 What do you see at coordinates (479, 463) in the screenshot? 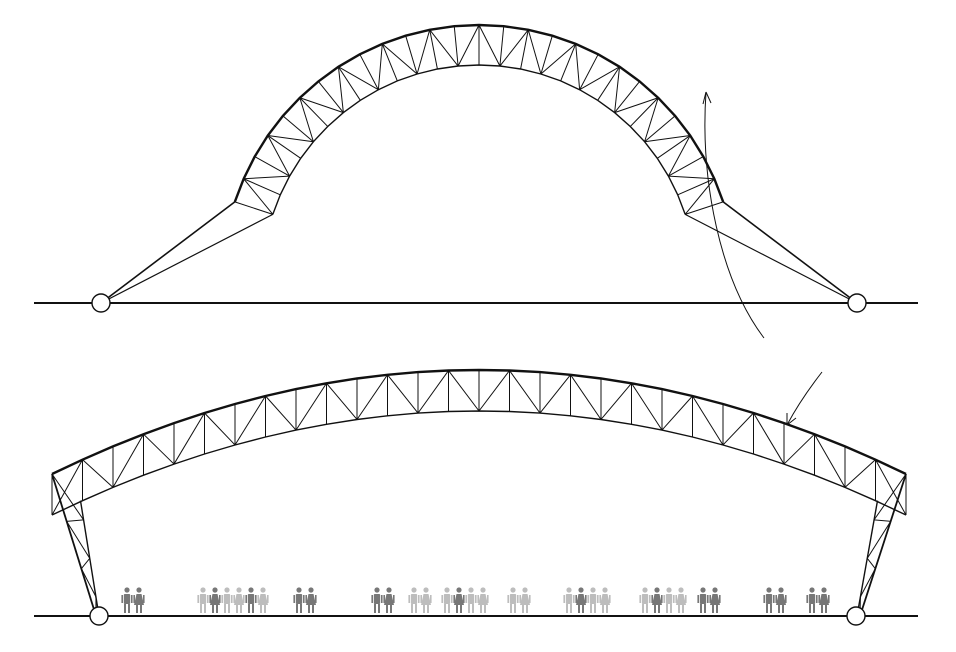
I see `inner-chord` at bounding box center [479, 463].